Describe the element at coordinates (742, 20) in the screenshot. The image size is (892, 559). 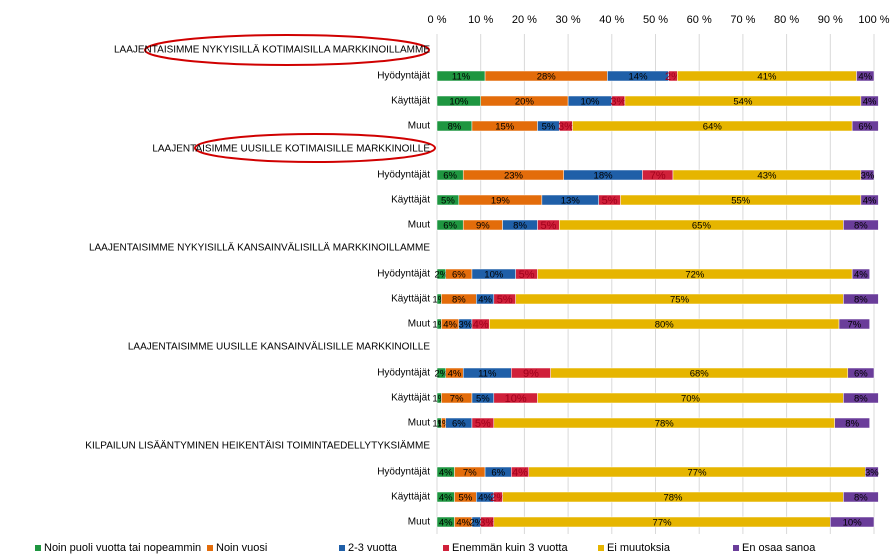
I see `x-tick-label: 70 %` at that location.